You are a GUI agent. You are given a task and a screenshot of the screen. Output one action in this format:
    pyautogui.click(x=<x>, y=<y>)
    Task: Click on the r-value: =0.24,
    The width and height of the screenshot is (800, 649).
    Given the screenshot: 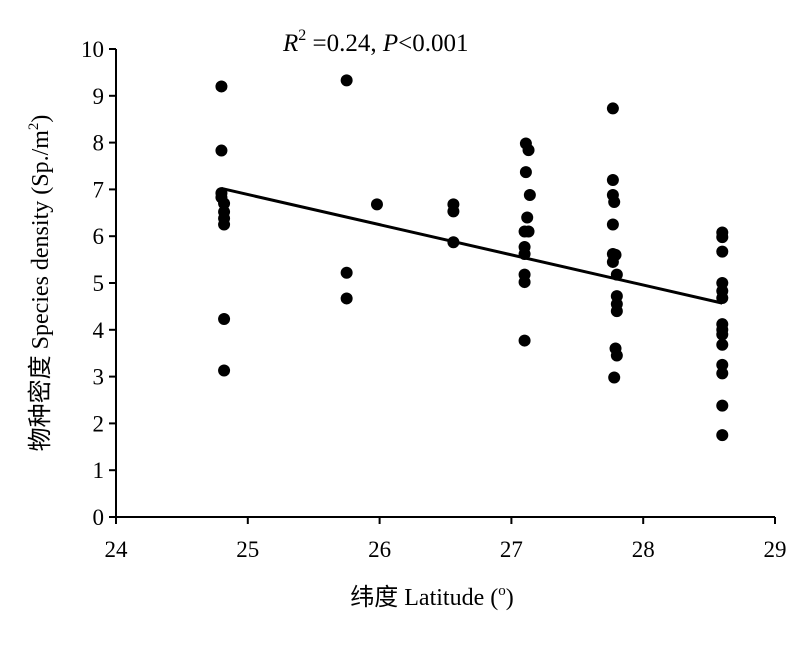 What is the action you would take?
    pyautogui.click(x=344, y=43)
    